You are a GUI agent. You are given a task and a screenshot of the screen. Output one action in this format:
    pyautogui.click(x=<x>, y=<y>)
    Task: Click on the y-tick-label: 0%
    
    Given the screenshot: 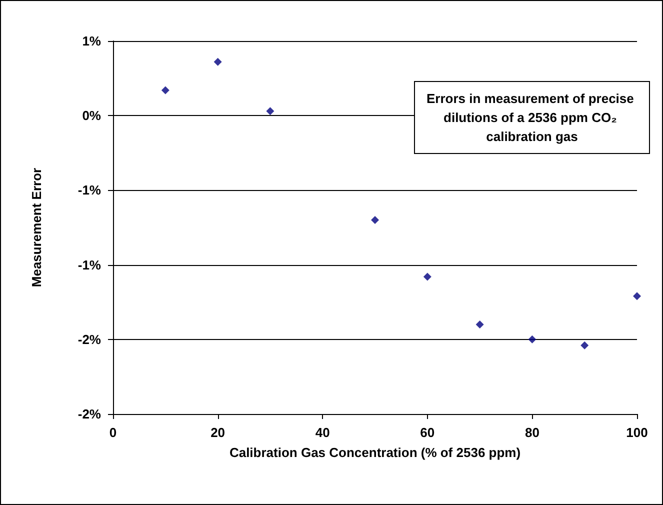 What is the action you would take?
    pyautogui.click(x=92, y=116)
    